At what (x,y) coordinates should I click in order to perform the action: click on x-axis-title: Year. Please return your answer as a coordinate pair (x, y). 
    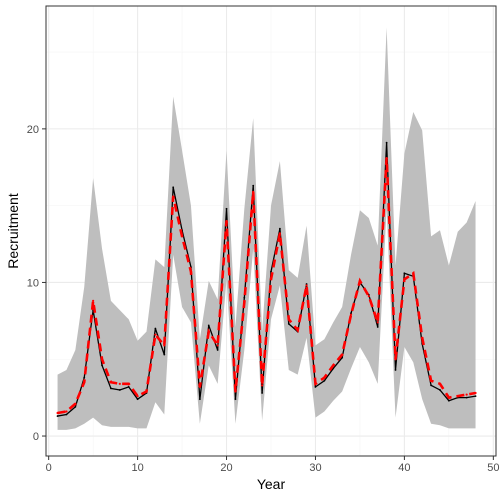
    Looking at the image, I should click on (271, 484).